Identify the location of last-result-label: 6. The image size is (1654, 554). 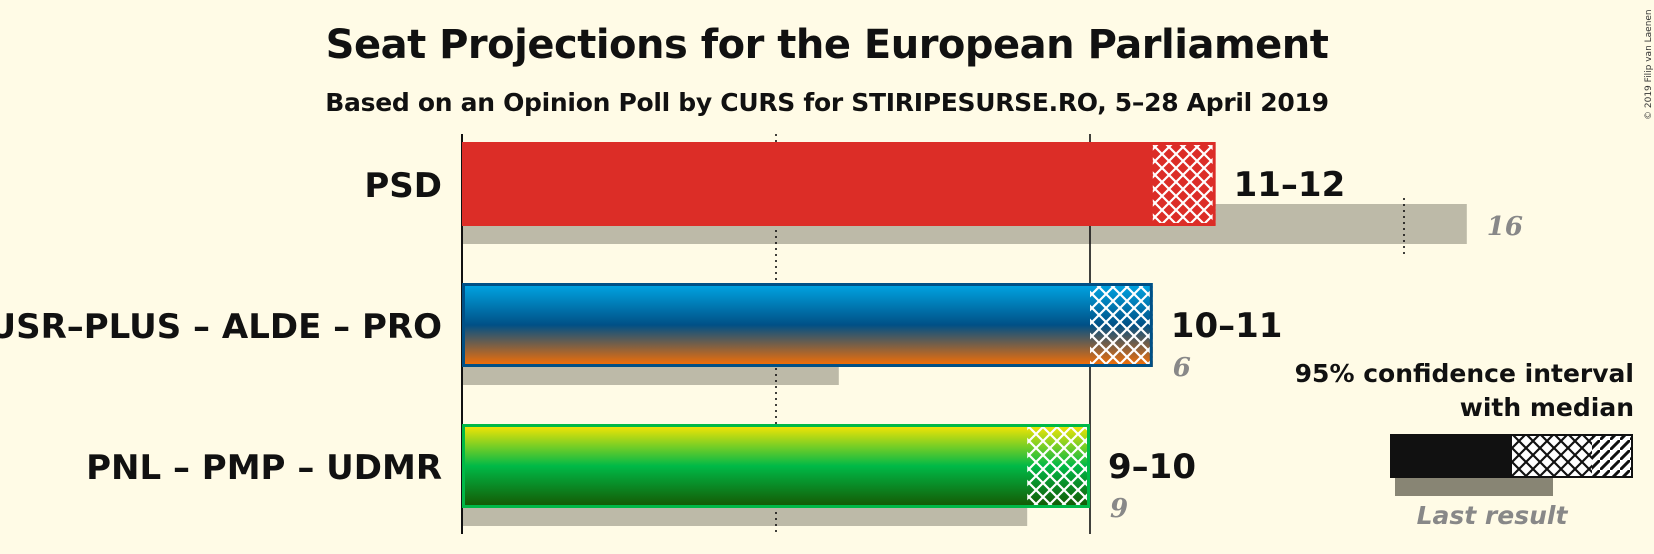
(1182, 368).